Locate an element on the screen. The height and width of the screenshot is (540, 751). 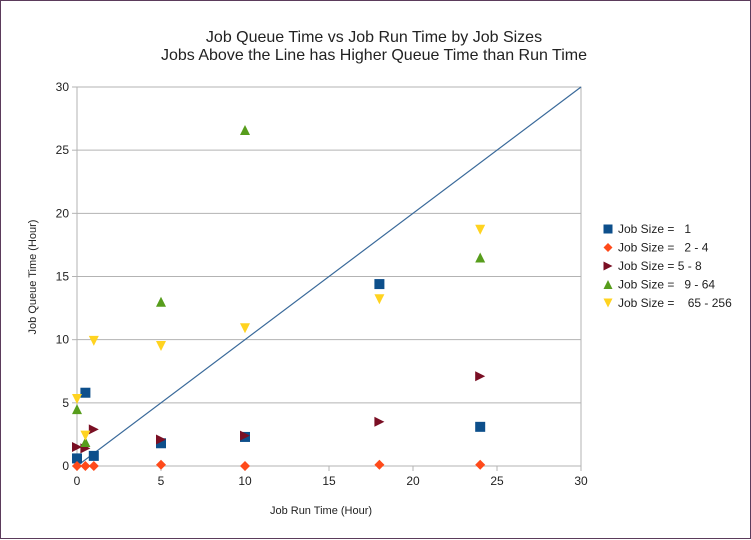
legend-label: Job Size = 1 is located at coordinates (654, 229).